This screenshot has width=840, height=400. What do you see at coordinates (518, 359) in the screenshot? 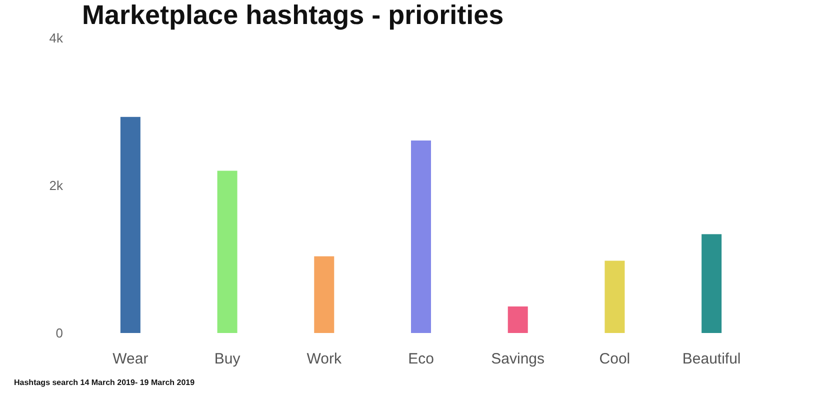
I see `x-tick-label: Savings` at bounding box center [518, 359].